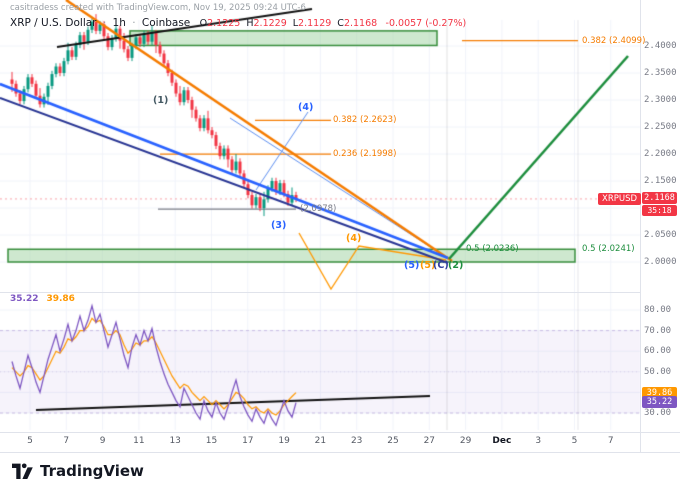 The height and width of the screenshot is (487, 680). I want to click on time-scale-label: 13, so click(175, 441).